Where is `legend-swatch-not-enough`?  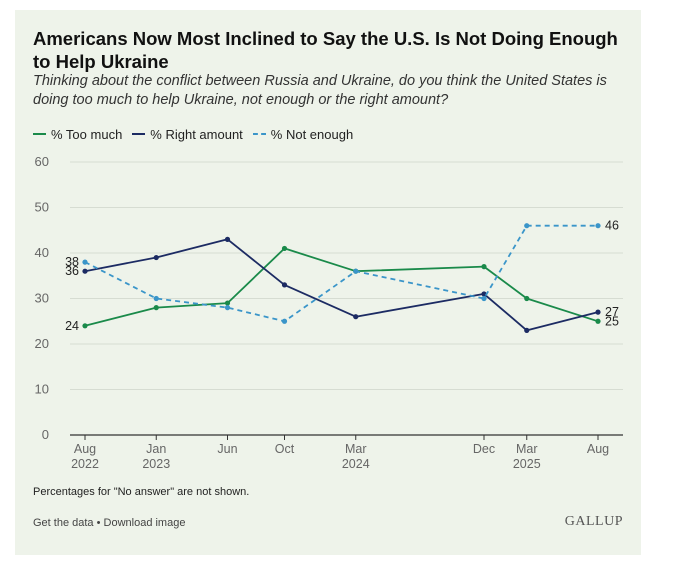
legend-swatch-not-enough is located at coordinates (259, 134).